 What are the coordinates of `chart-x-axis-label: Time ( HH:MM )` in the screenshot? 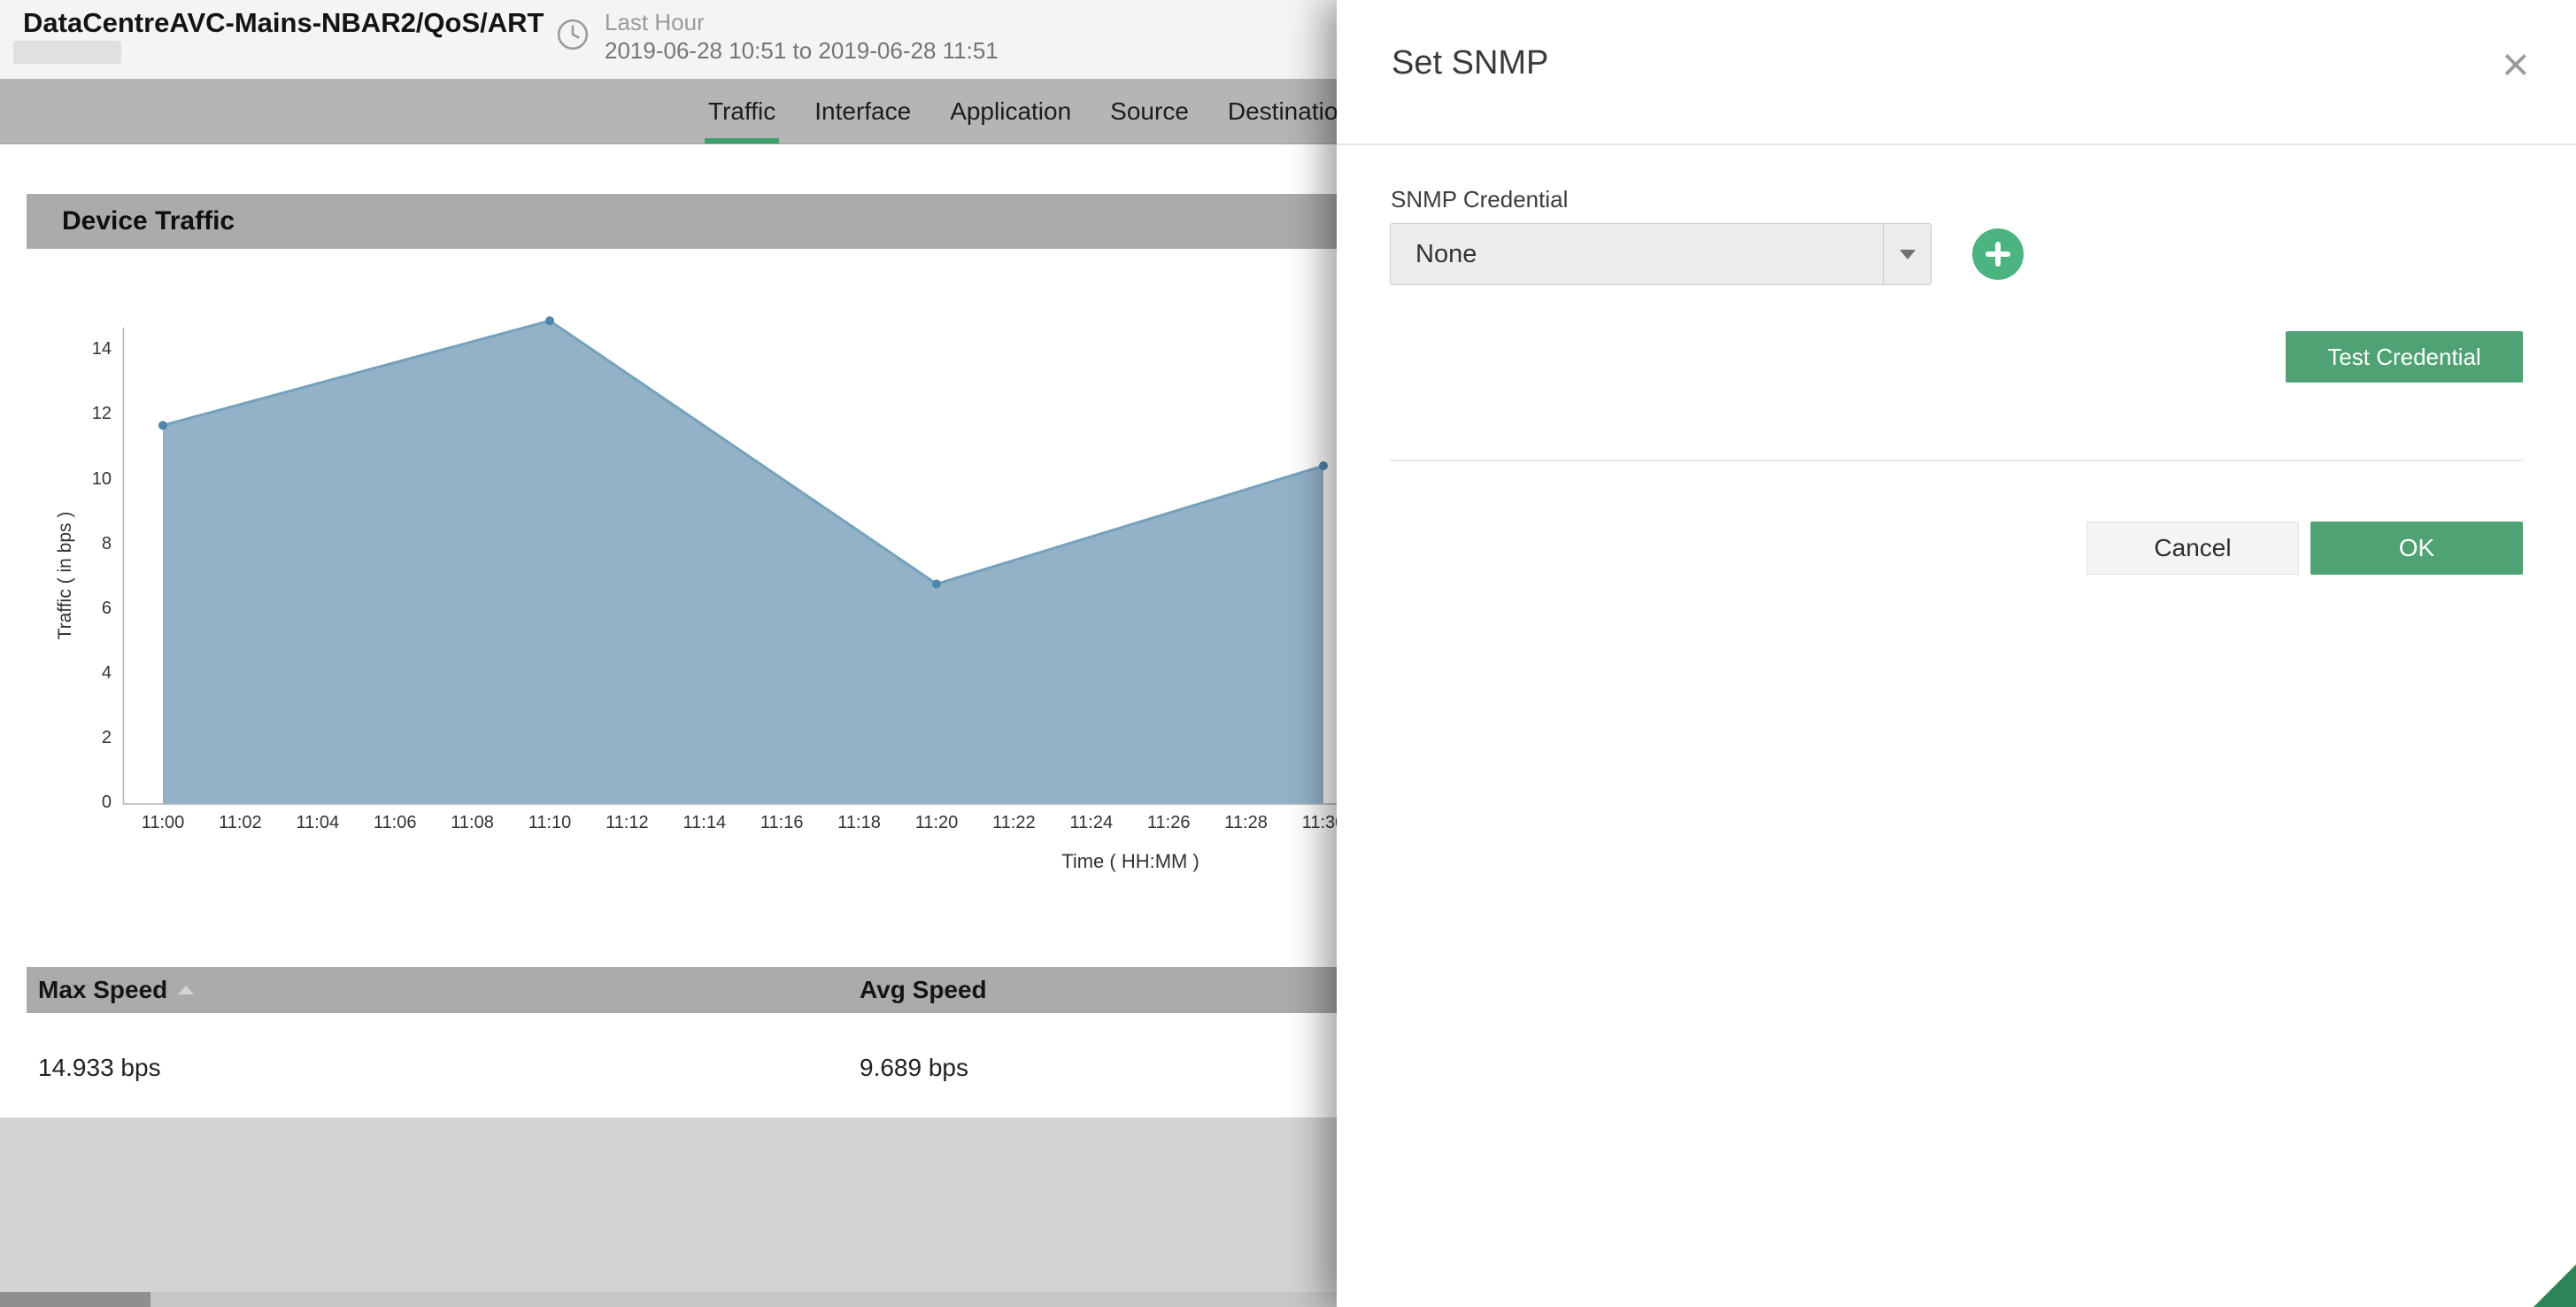 It's located at (1130, 861).